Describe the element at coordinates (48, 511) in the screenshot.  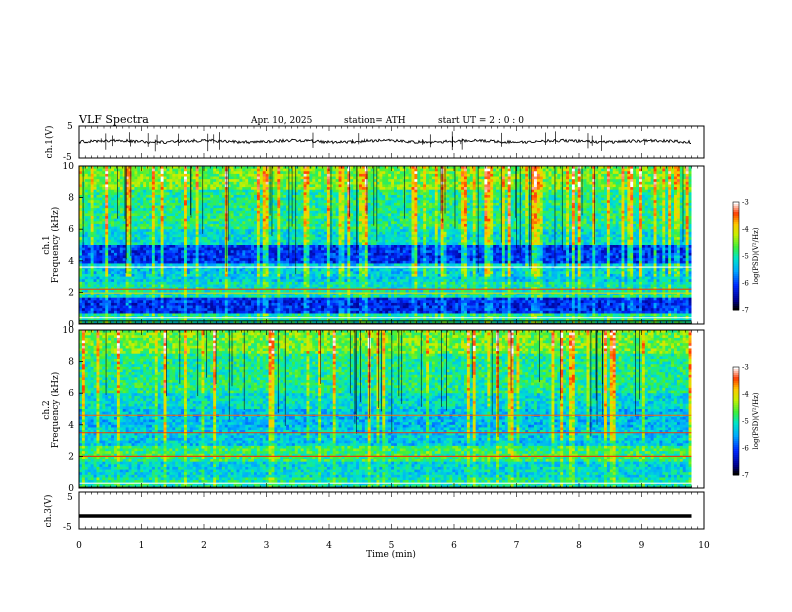
I see `ch3-waveform-ylabel: ch.3(V)` at that location.